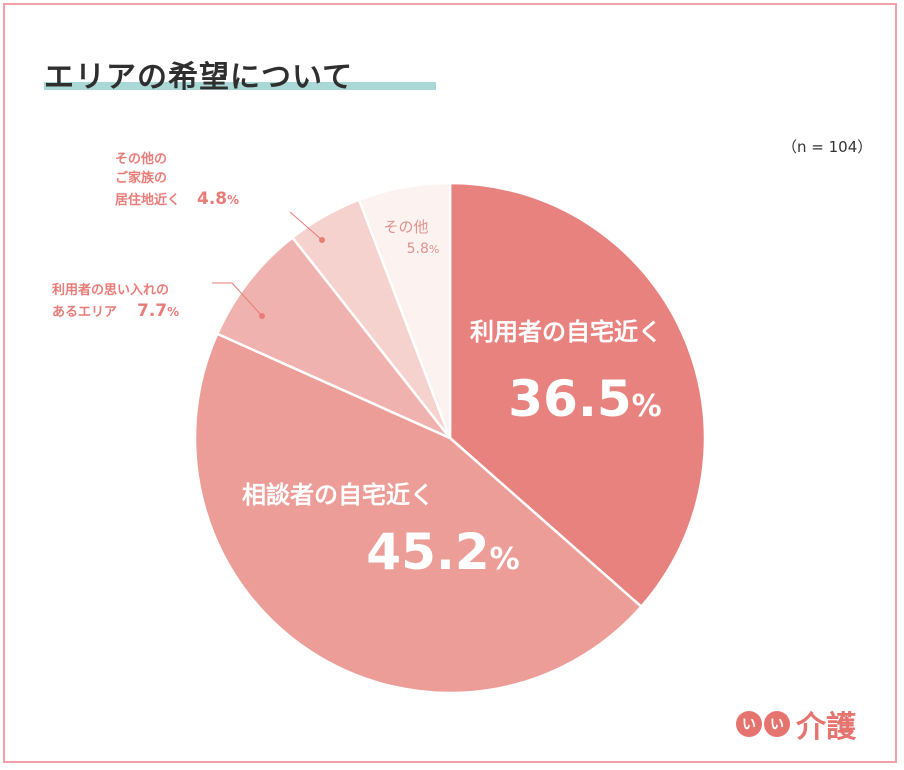 The image size is (904, 770). Describe the element at coordinates (212, 199) in the screenshot. I see `slice-value-number-4: 4.8` at that location.